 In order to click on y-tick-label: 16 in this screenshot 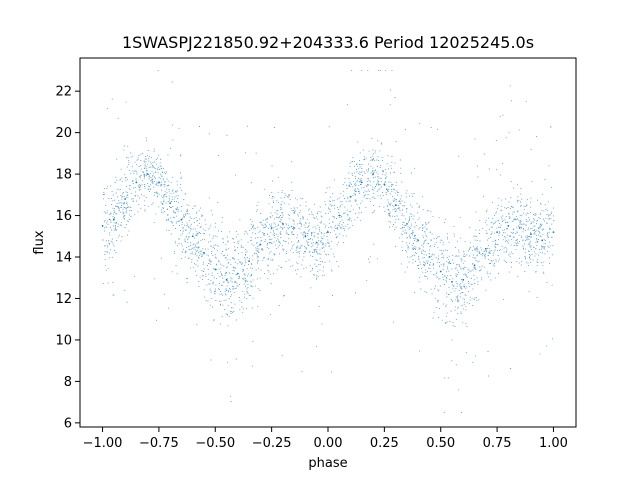, I will do `click(63, 216)`.